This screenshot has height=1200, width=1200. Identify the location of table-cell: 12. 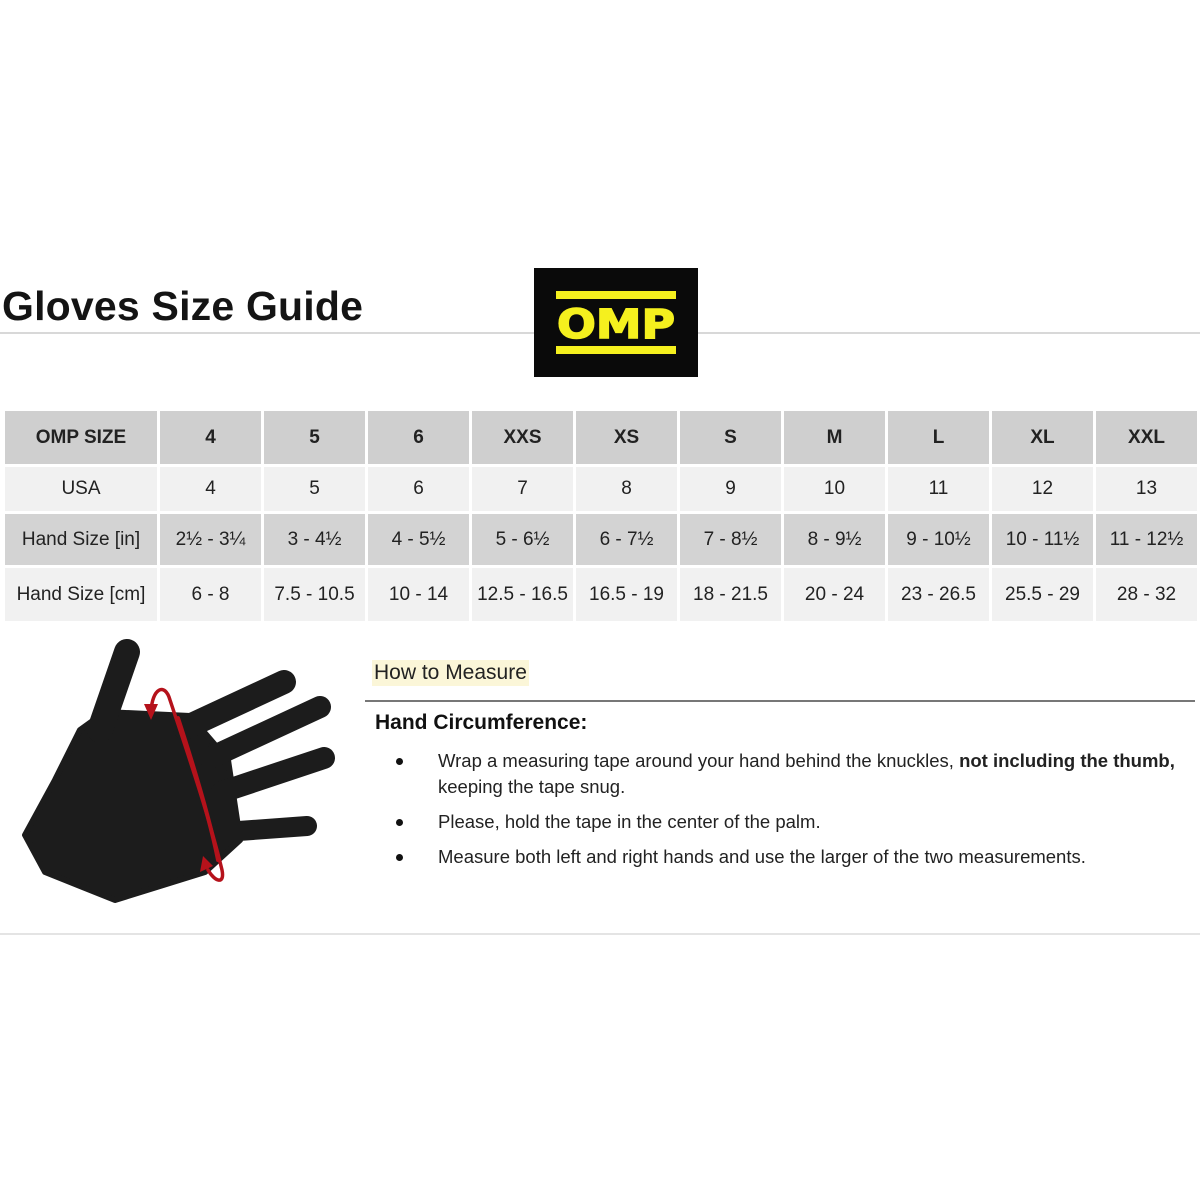
(1042, 489).